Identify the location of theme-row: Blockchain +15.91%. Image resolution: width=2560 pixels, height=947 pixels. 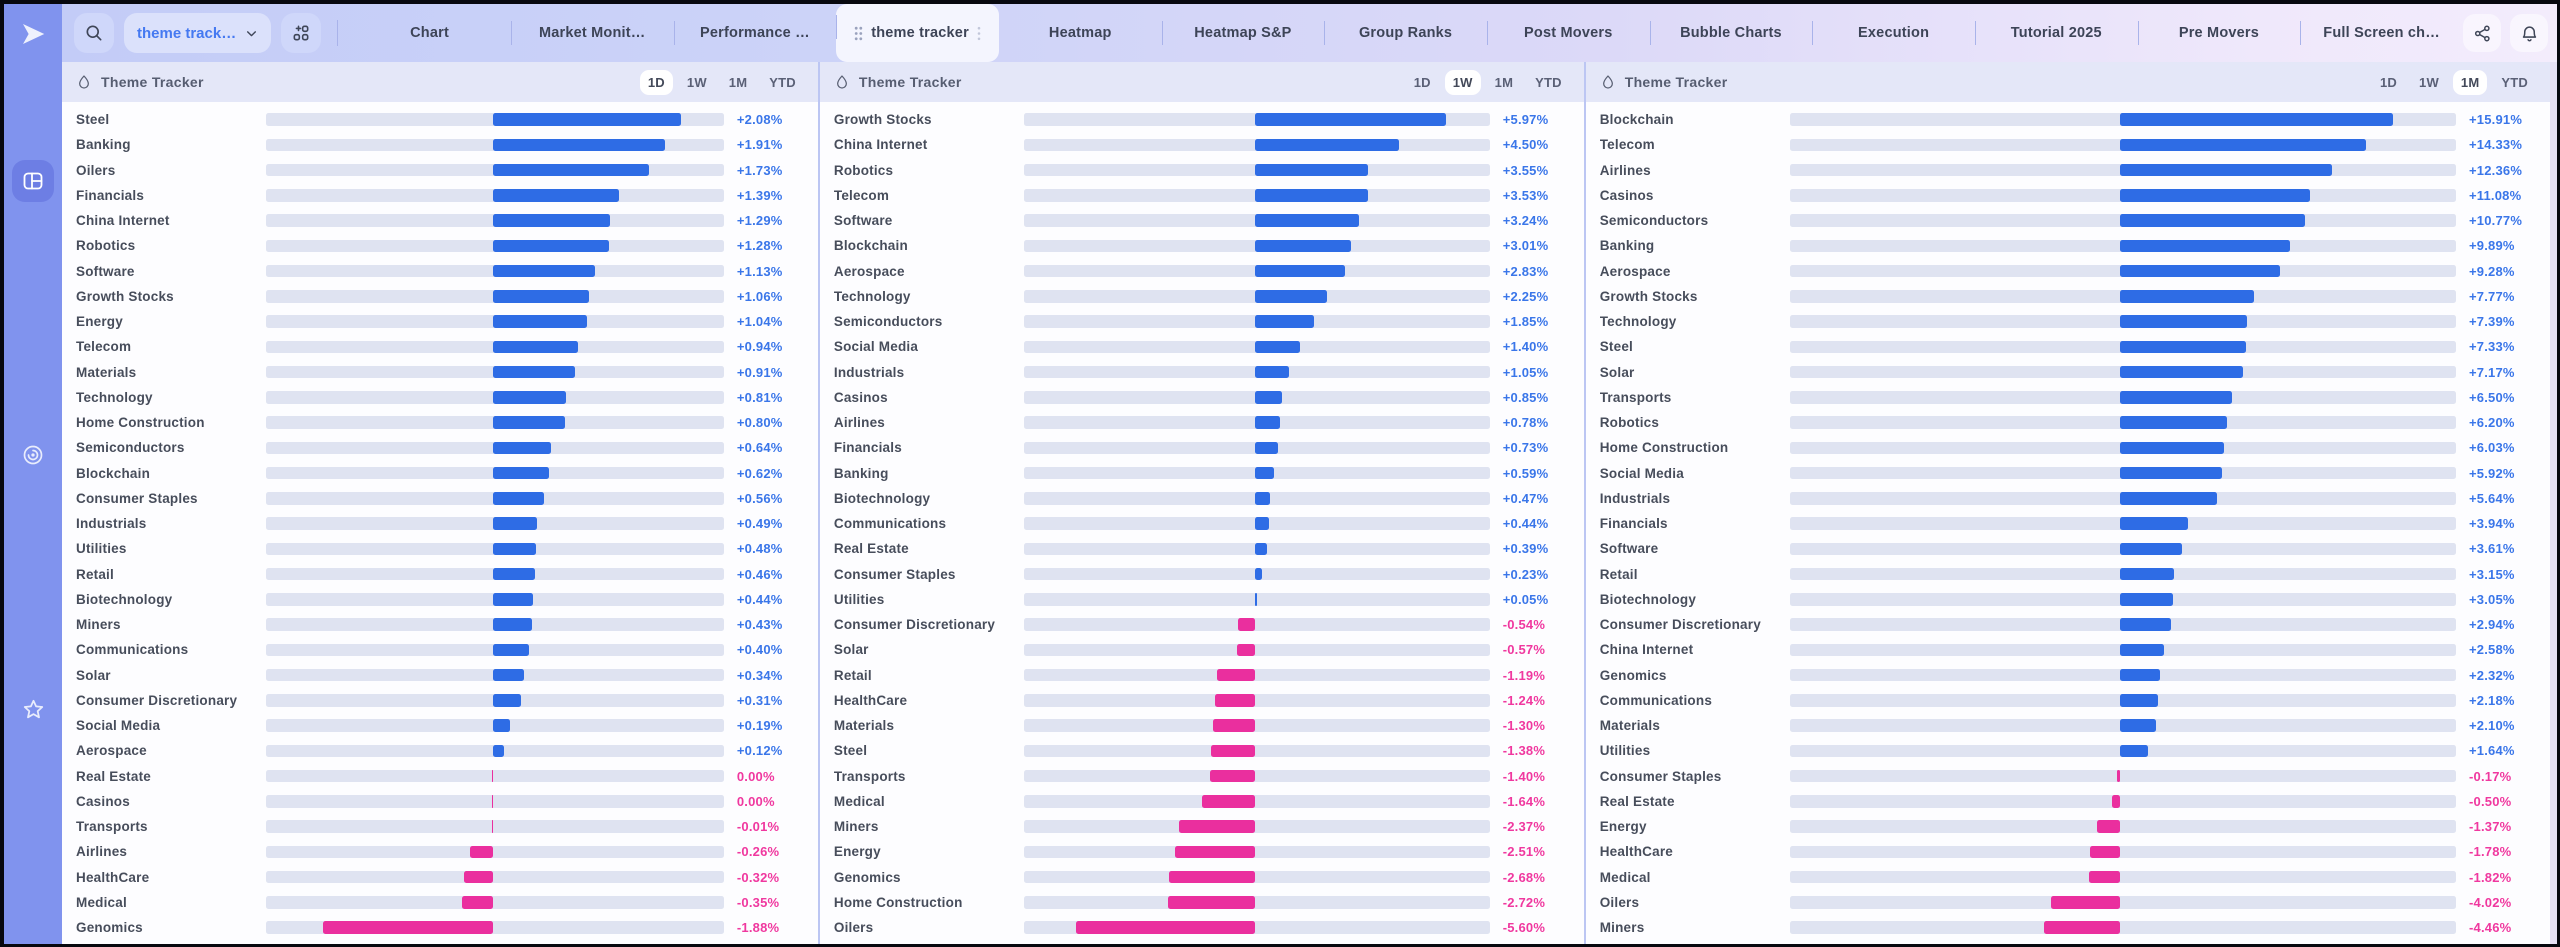
(2071, 119).